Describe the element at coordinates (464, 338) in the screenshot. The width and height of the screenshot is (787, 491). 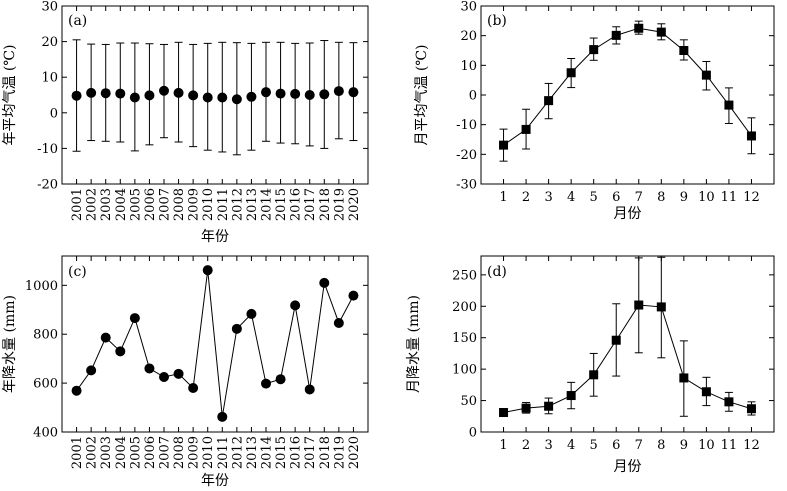
I see `y-tick-label: 150` at that location.